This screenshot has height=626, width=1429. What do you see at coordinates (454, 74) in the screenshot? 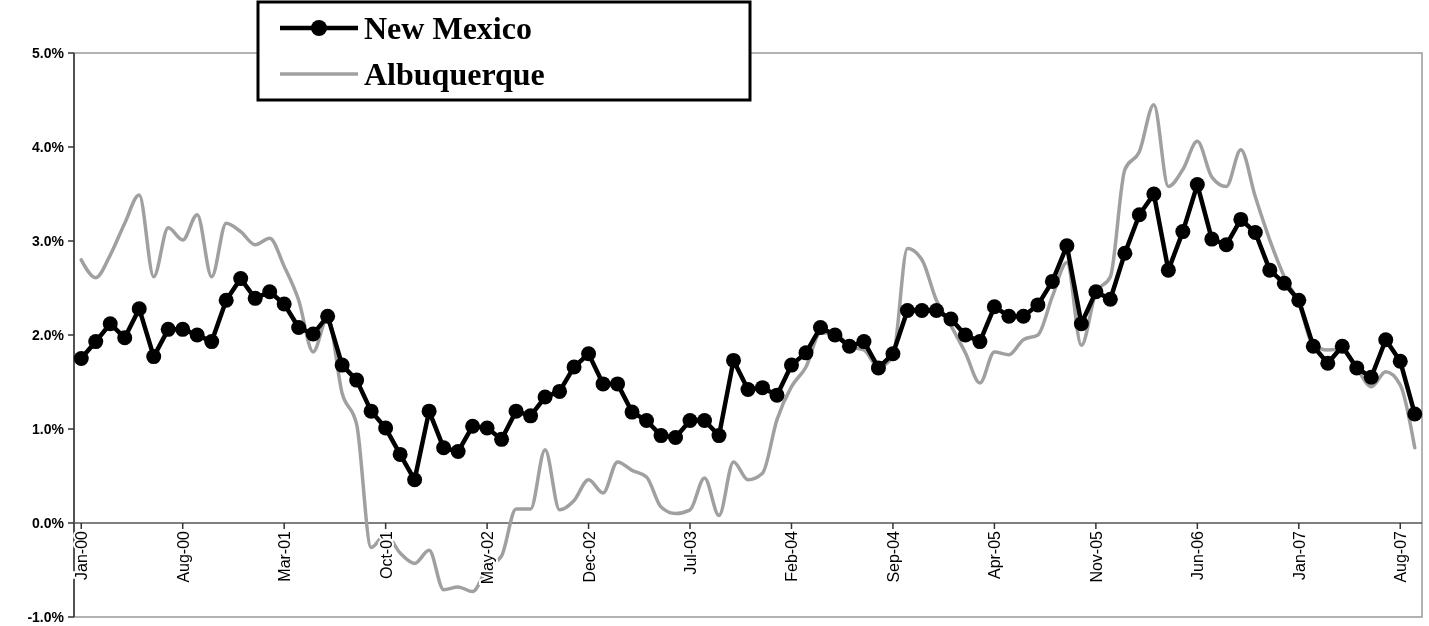
I see `legend-label: Albuquerque` at bounding box center [454, 74].